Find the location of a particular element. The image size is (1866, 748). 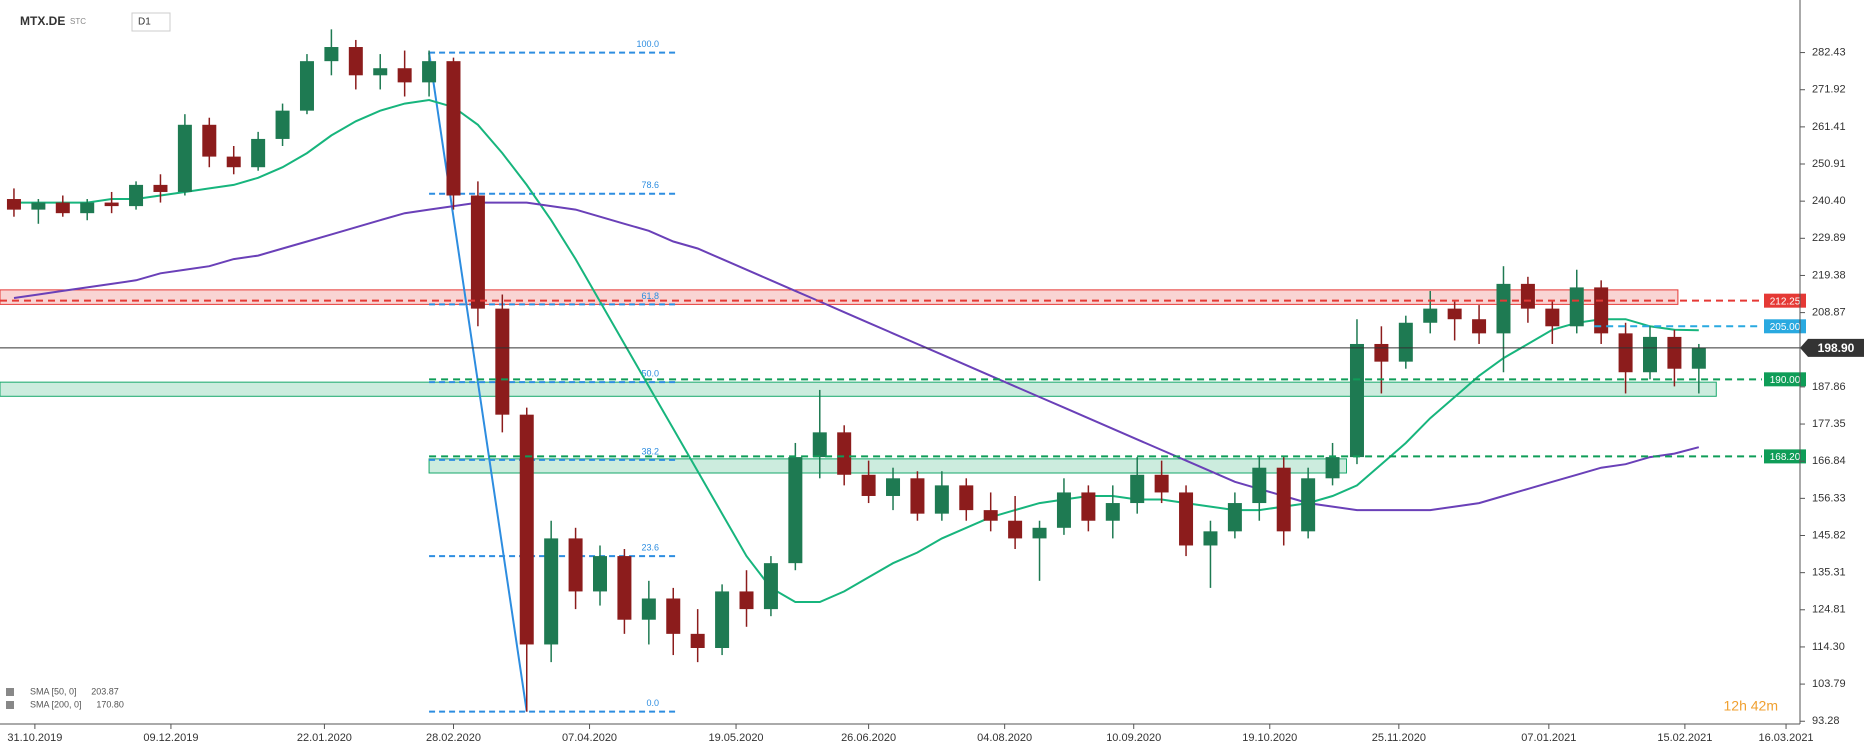

x-tick-label: 25.11.2020 is located at coordinates (1399, 738).